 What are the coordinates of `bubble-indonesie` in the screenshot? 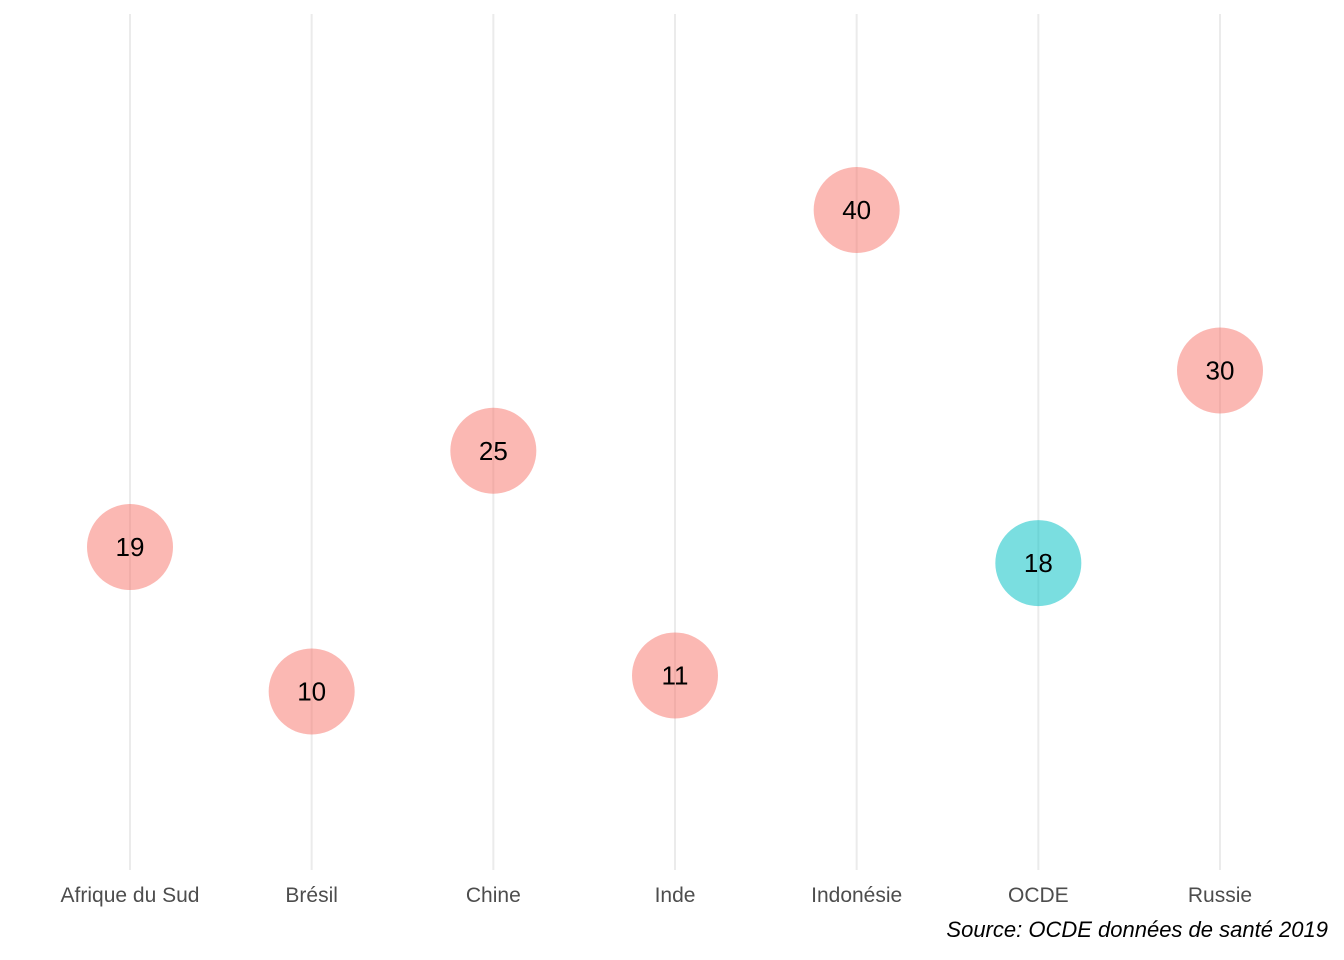 It's located at (856, 210).